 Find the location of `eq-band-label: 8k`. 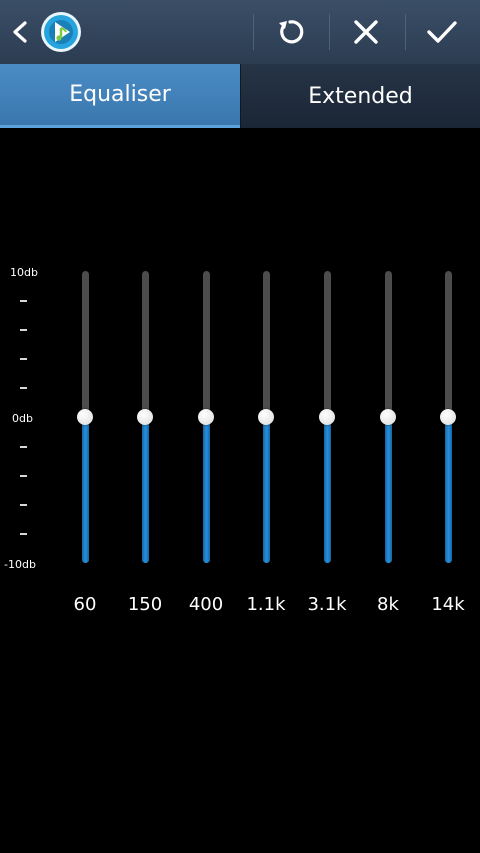

eq-band-label: 8k is located at coordinates (388, 604).